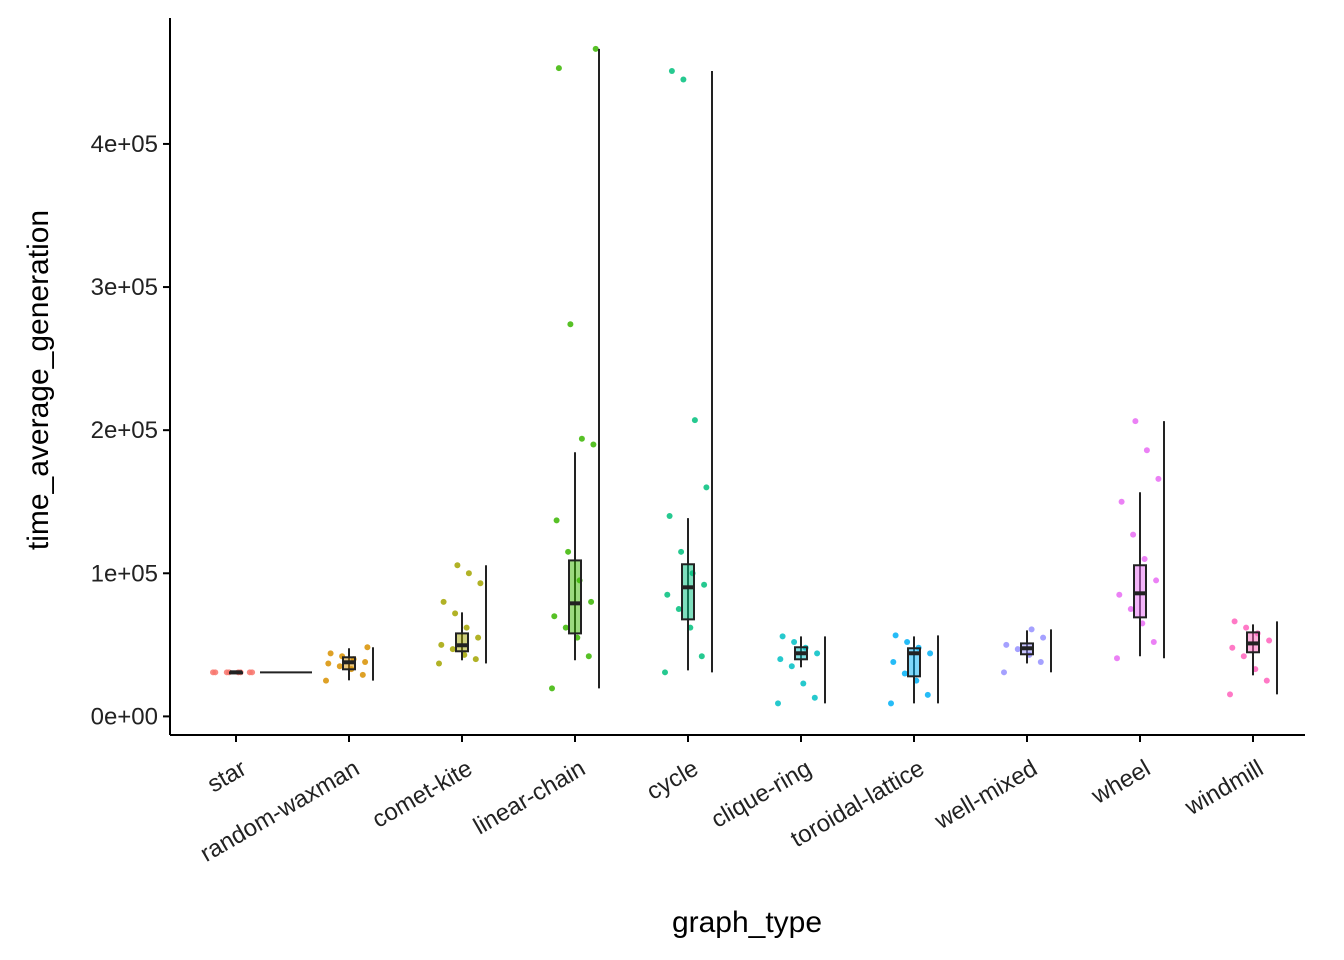 Image resolution: width=1344 pixels, height=960 pixels. Describe the element at coordinates (1120, 782) in the screenshot. I see `x-tick-label: wheel` at that location.